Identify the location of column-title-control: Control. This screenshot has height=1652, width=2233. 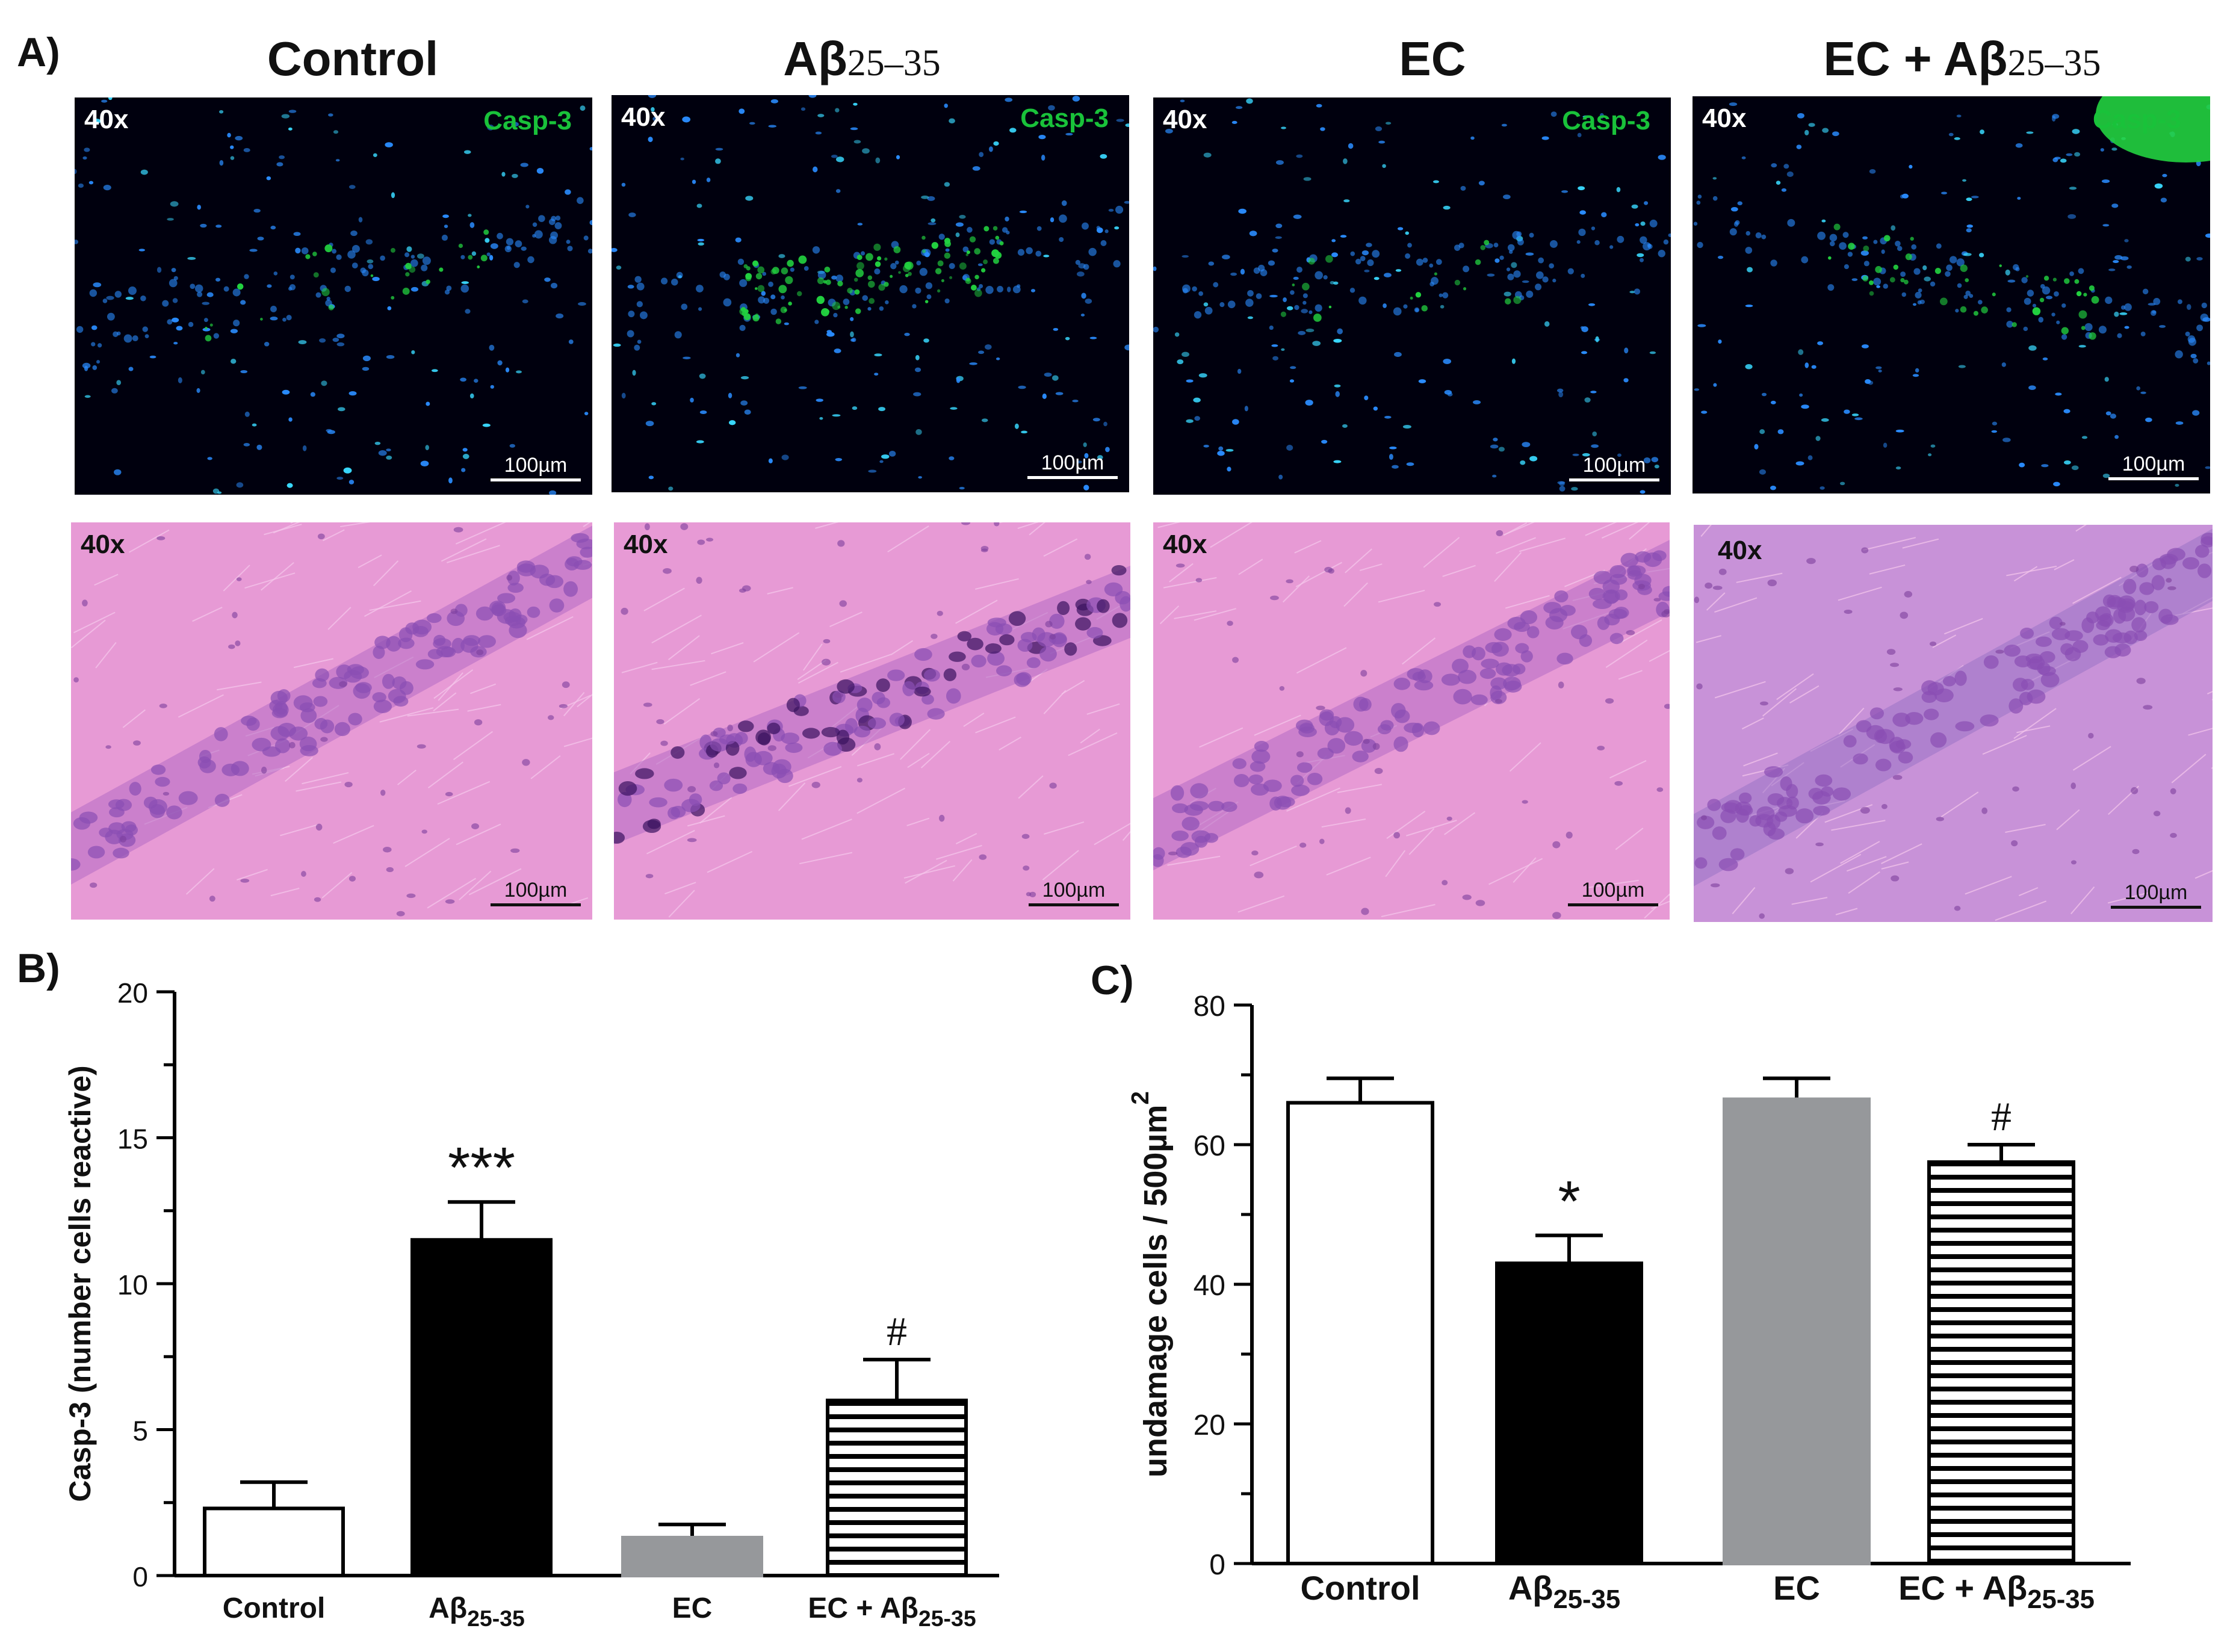
(353, 59).